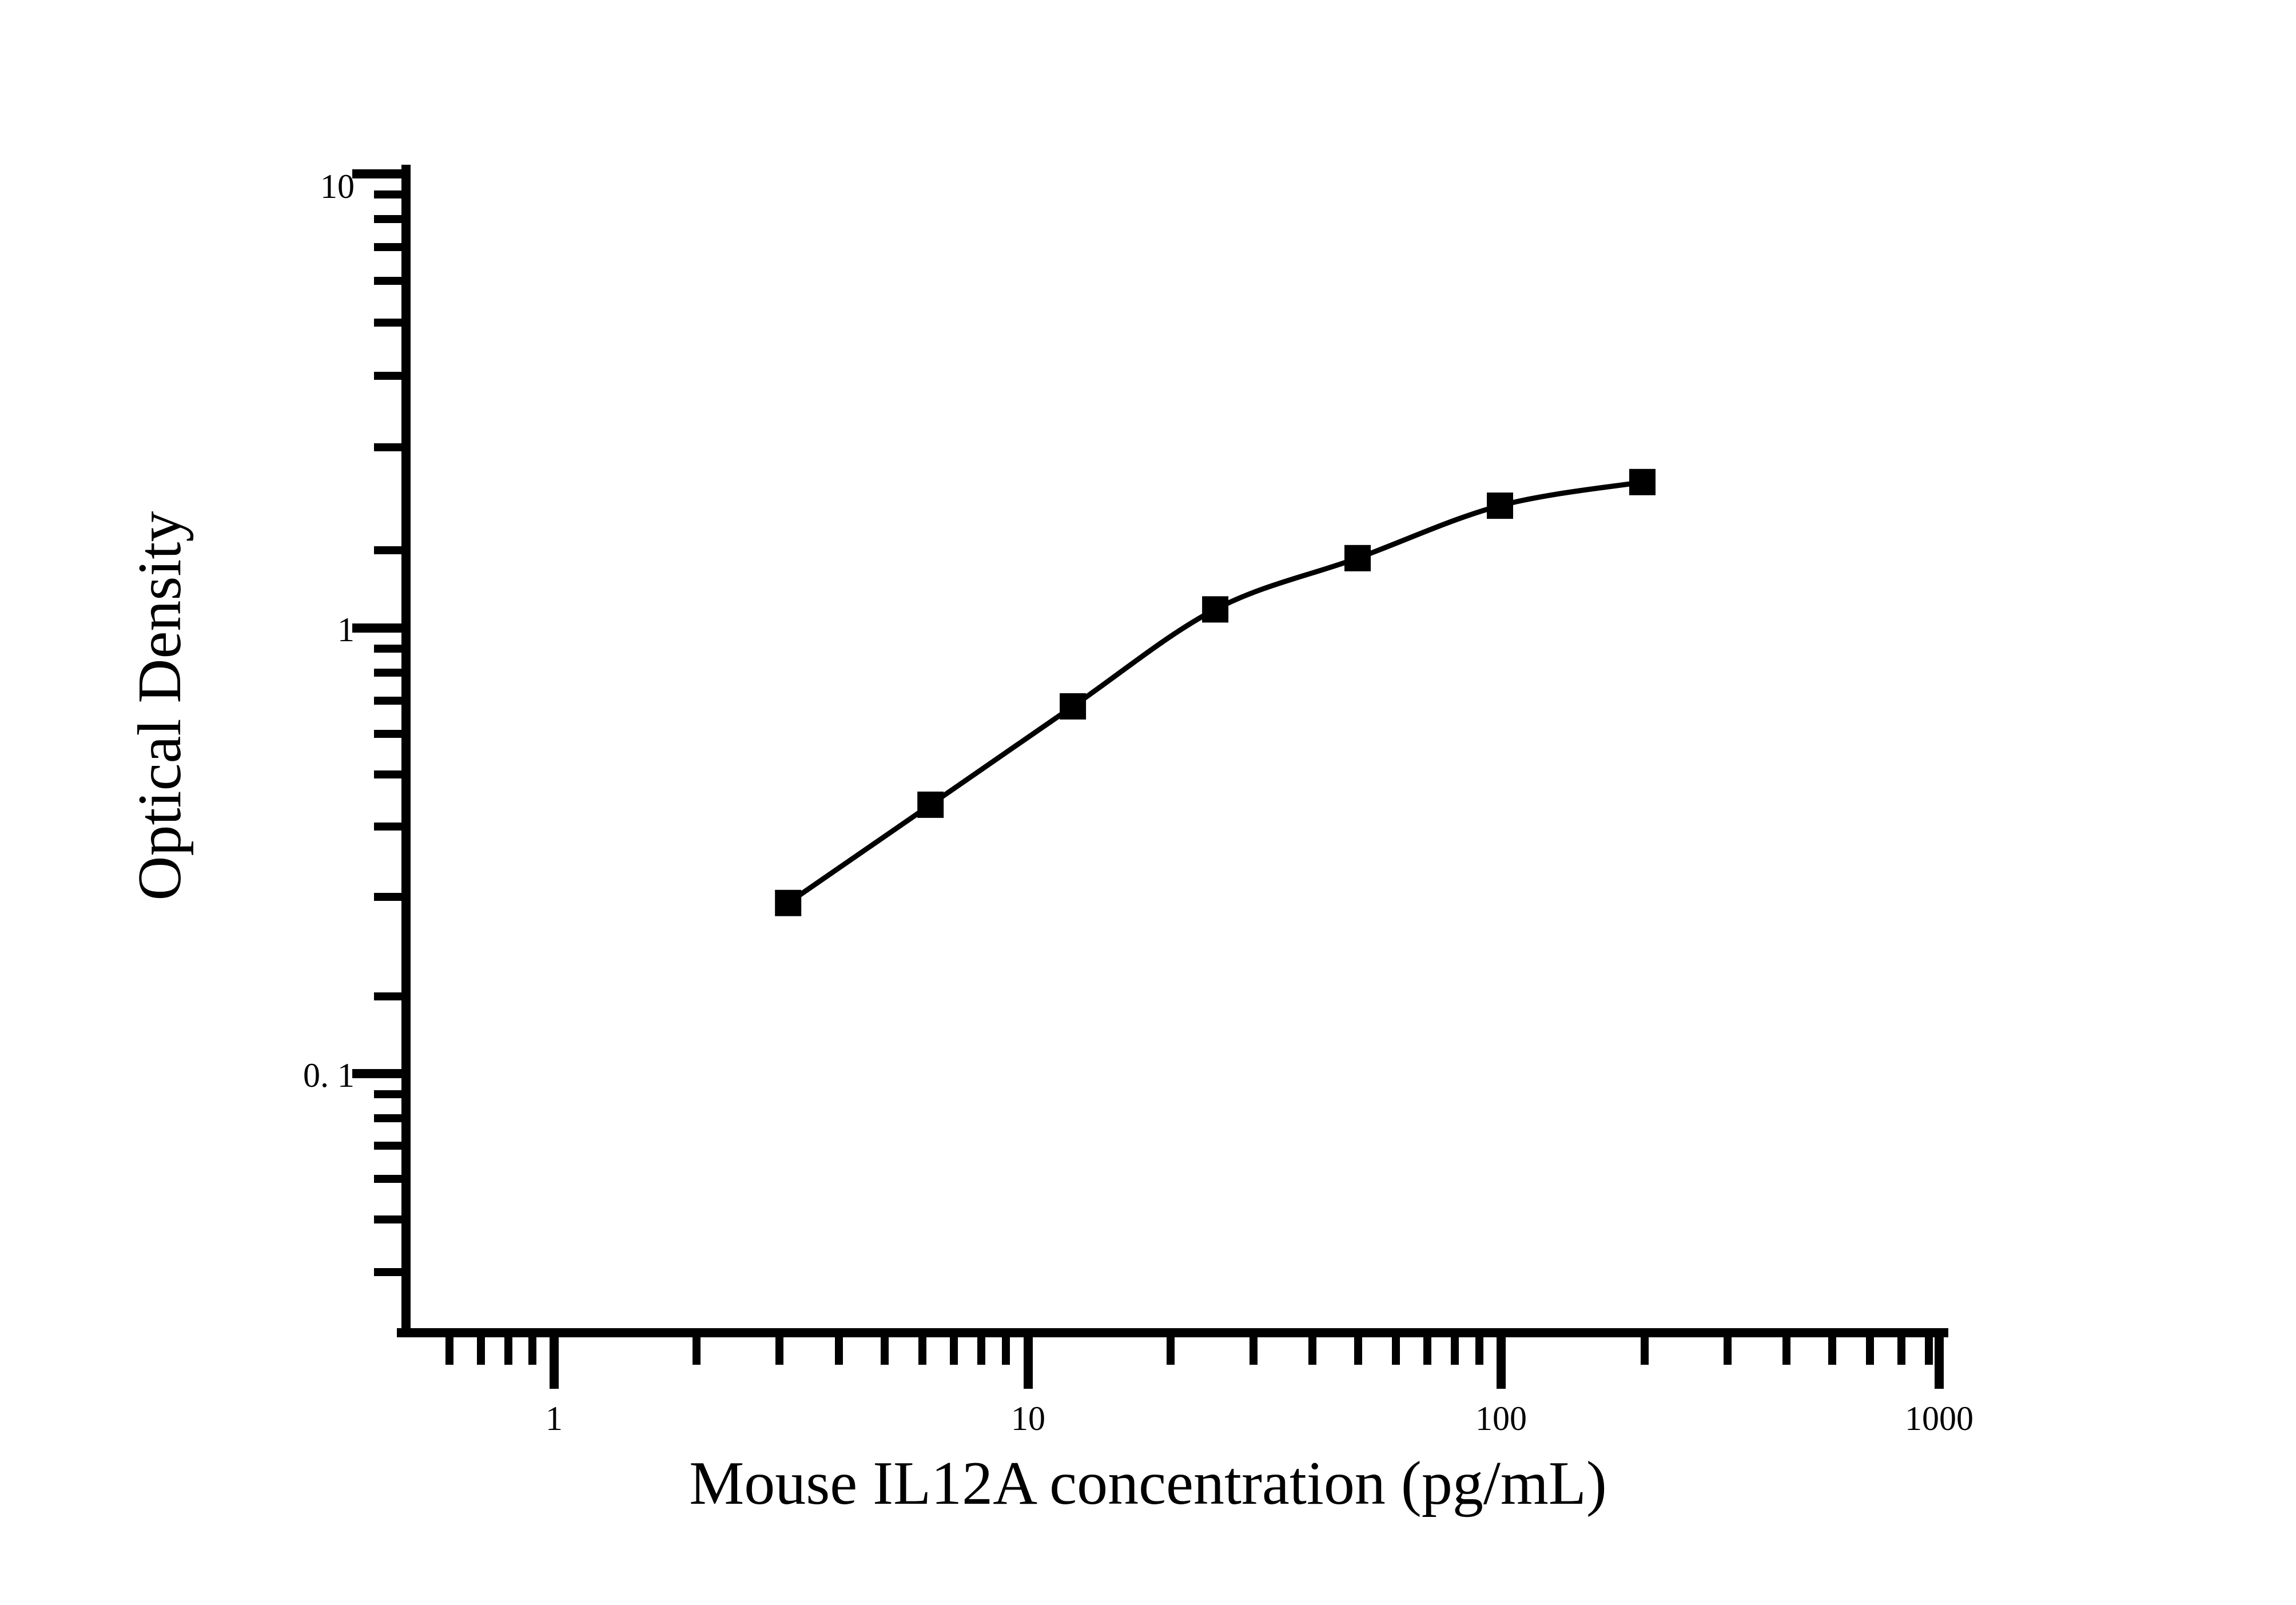 This screenshot has height=1605, width=2296. I want to click on y-major-ticks, so click(379, 623).